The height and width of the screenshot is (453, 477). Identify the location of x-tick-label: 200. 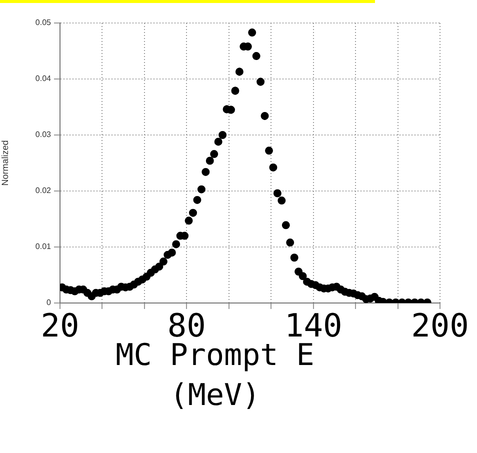
(440, 325).